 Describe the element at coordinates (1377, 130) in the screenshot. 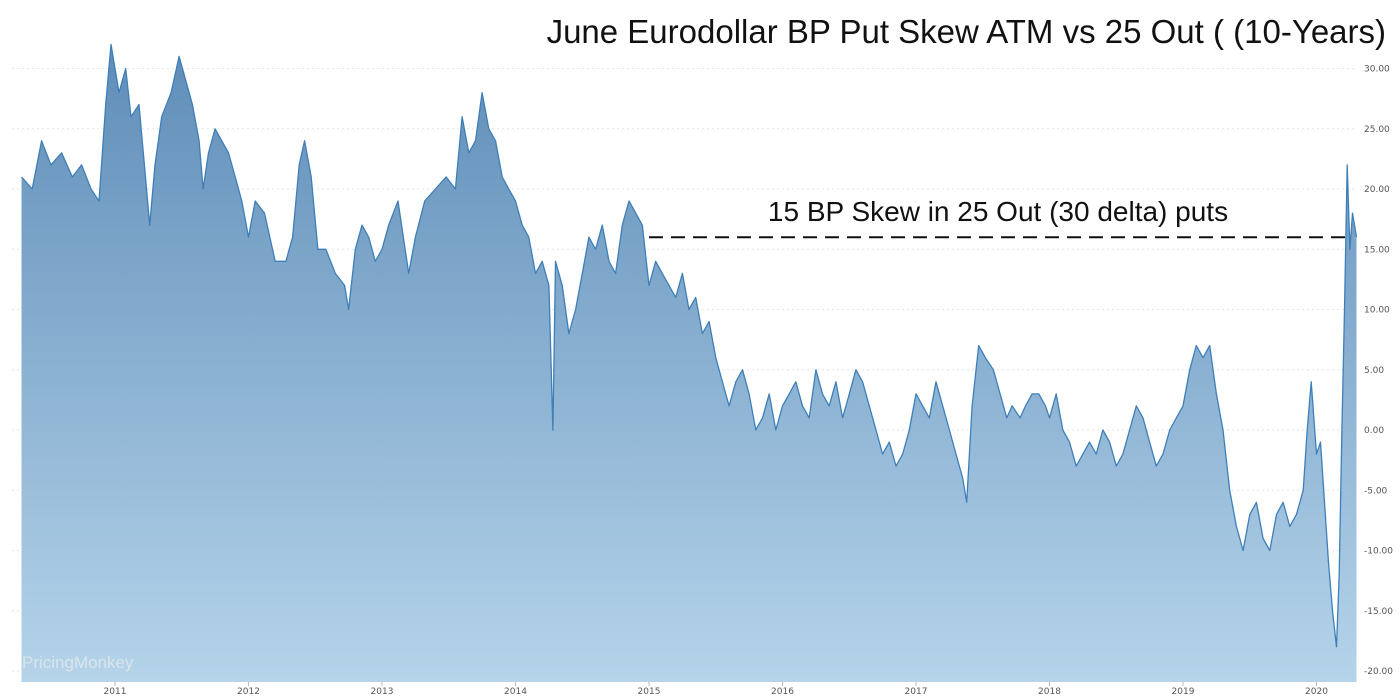

I see `y-tick-label: 25.00` at that location.